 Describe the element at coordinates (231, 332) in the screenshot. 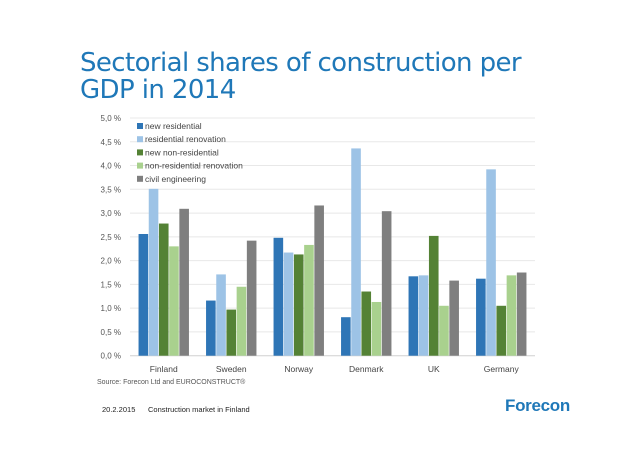

I see `bar-new-non-residential-sweden` at that location.